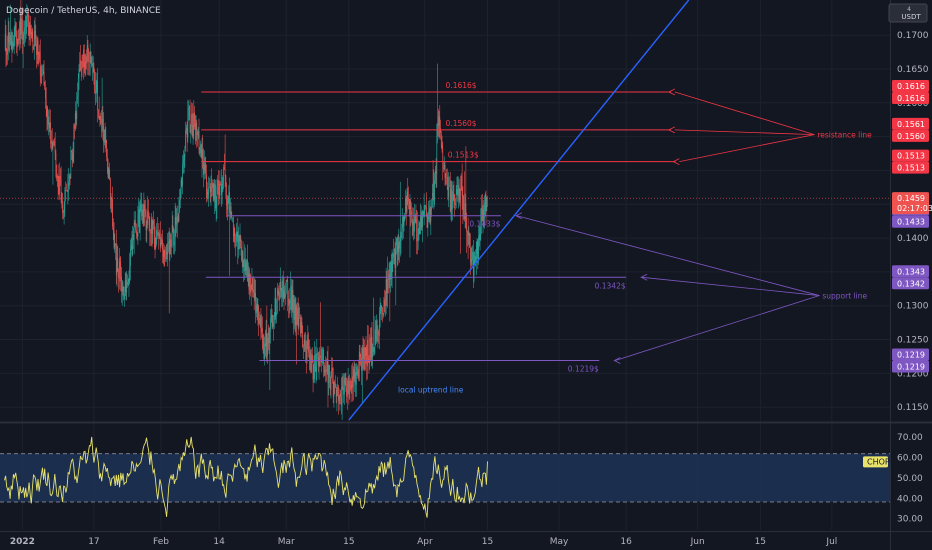 This screenshot has height=550, width=932. I want to click on resistance-tag: 0.1513, so click(911, 168).